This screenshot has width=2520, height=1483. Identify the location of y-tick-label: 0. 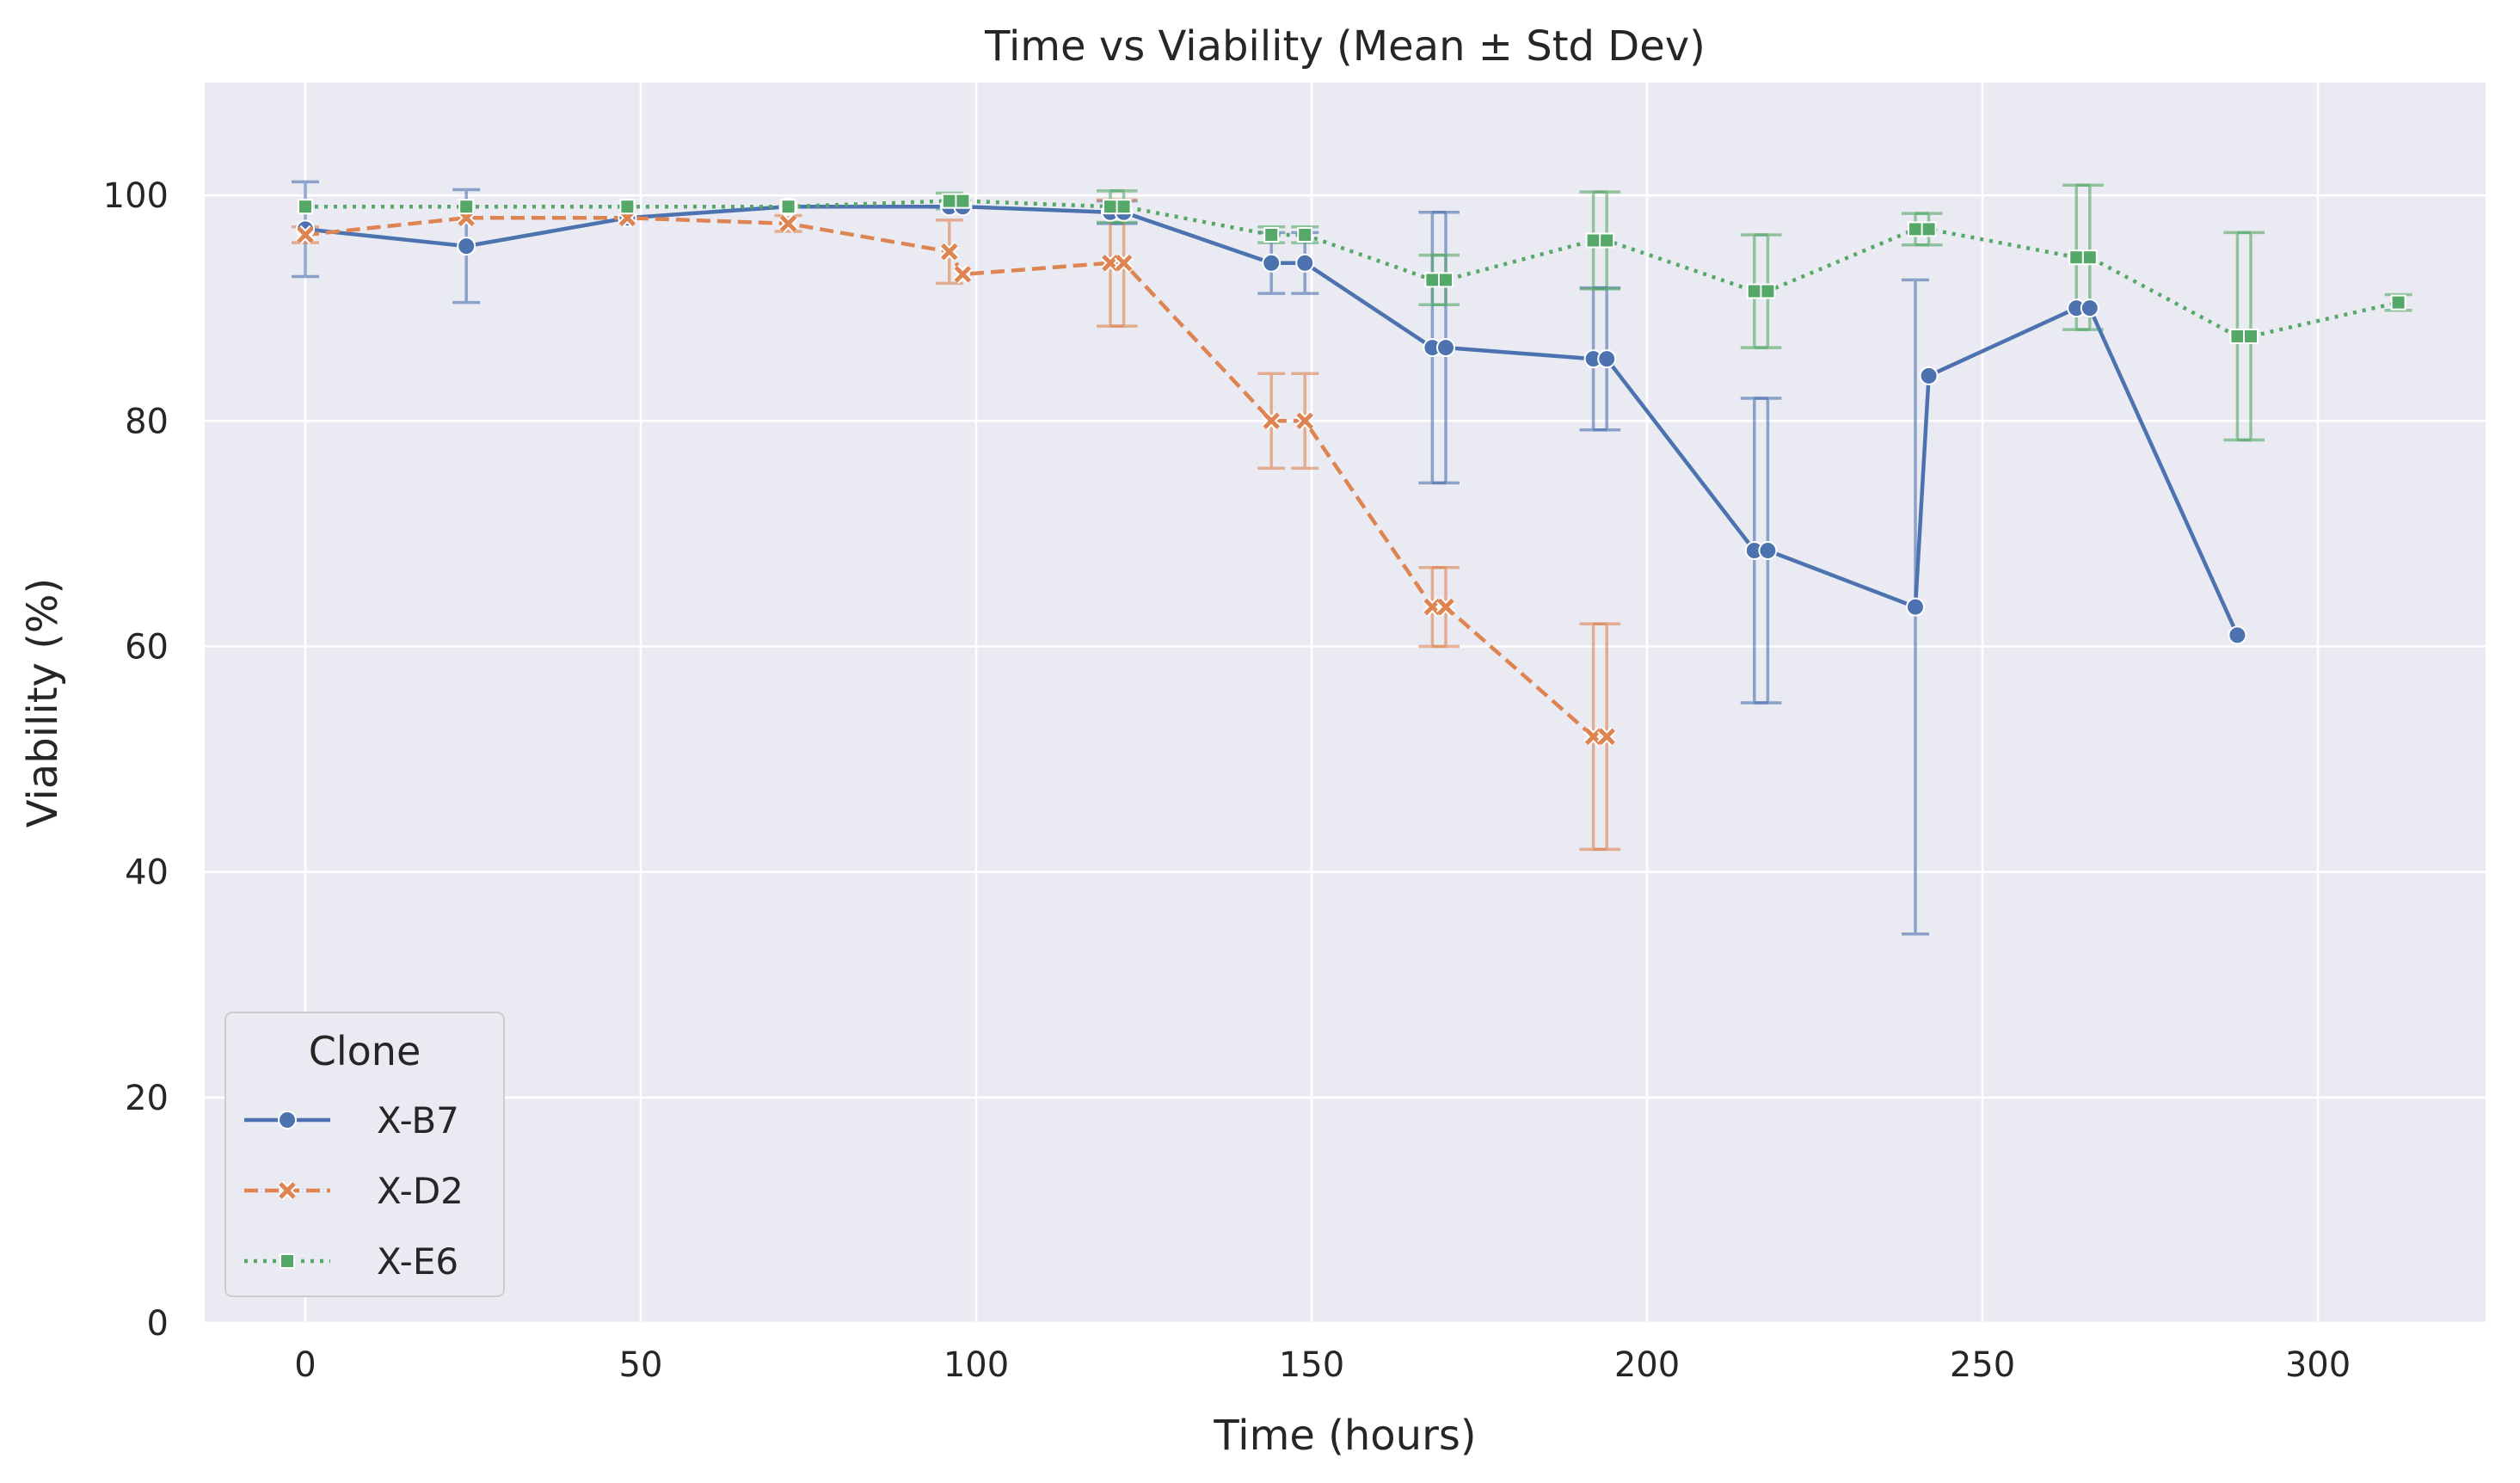
(158, 1324).